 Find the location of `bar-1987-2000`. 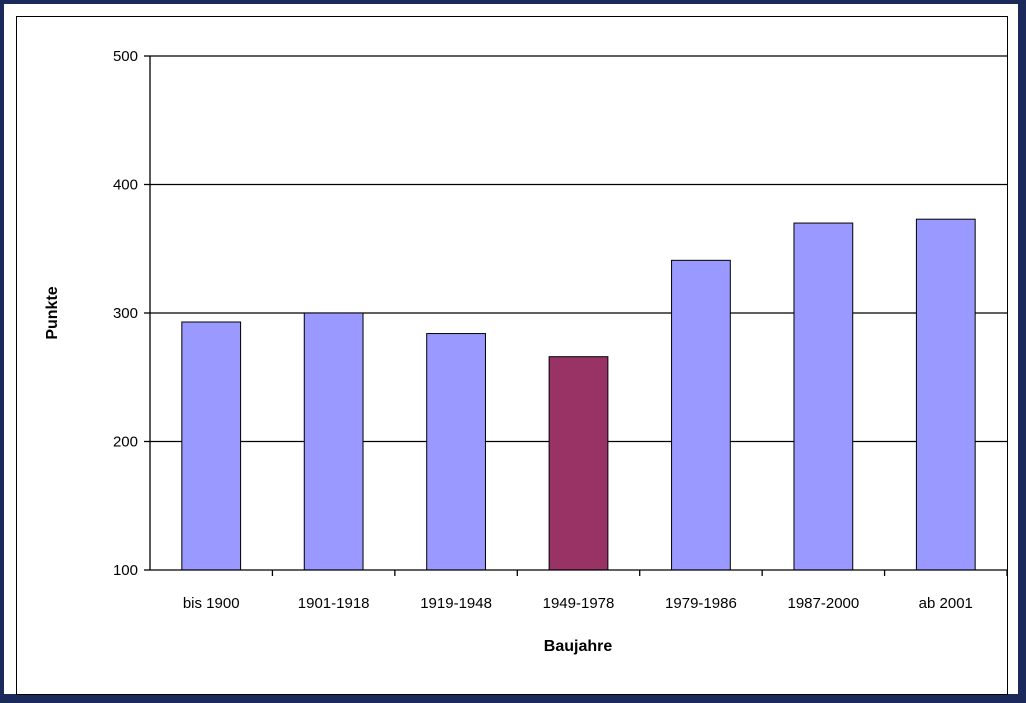

bar-1987-2000 is located at coordinates (823, 396).